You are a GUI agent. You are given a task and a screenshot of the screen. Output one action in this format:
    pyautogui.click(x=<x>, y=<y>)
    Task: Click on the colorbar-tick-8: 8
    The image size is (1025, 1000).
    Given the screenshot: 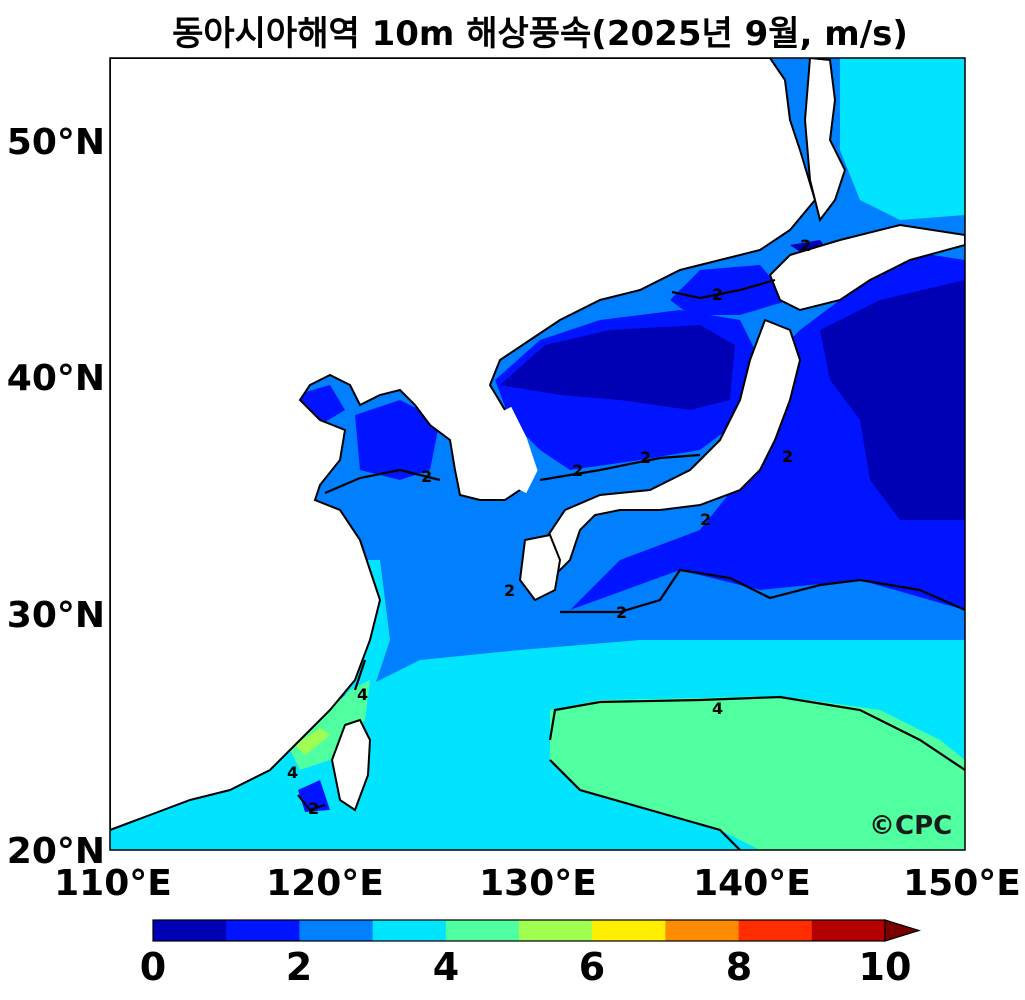 What is the action you would take?
    pyautogui.click(x=739, y=967)
    